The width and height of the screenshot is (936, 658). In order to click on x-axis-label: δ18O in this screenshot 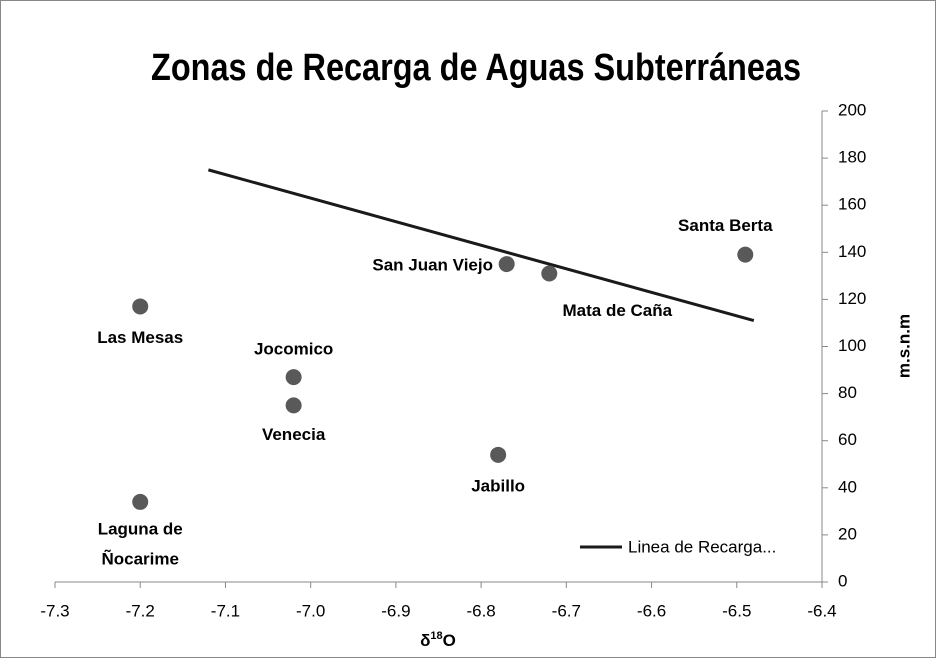, I will do `click(438, 640)`.